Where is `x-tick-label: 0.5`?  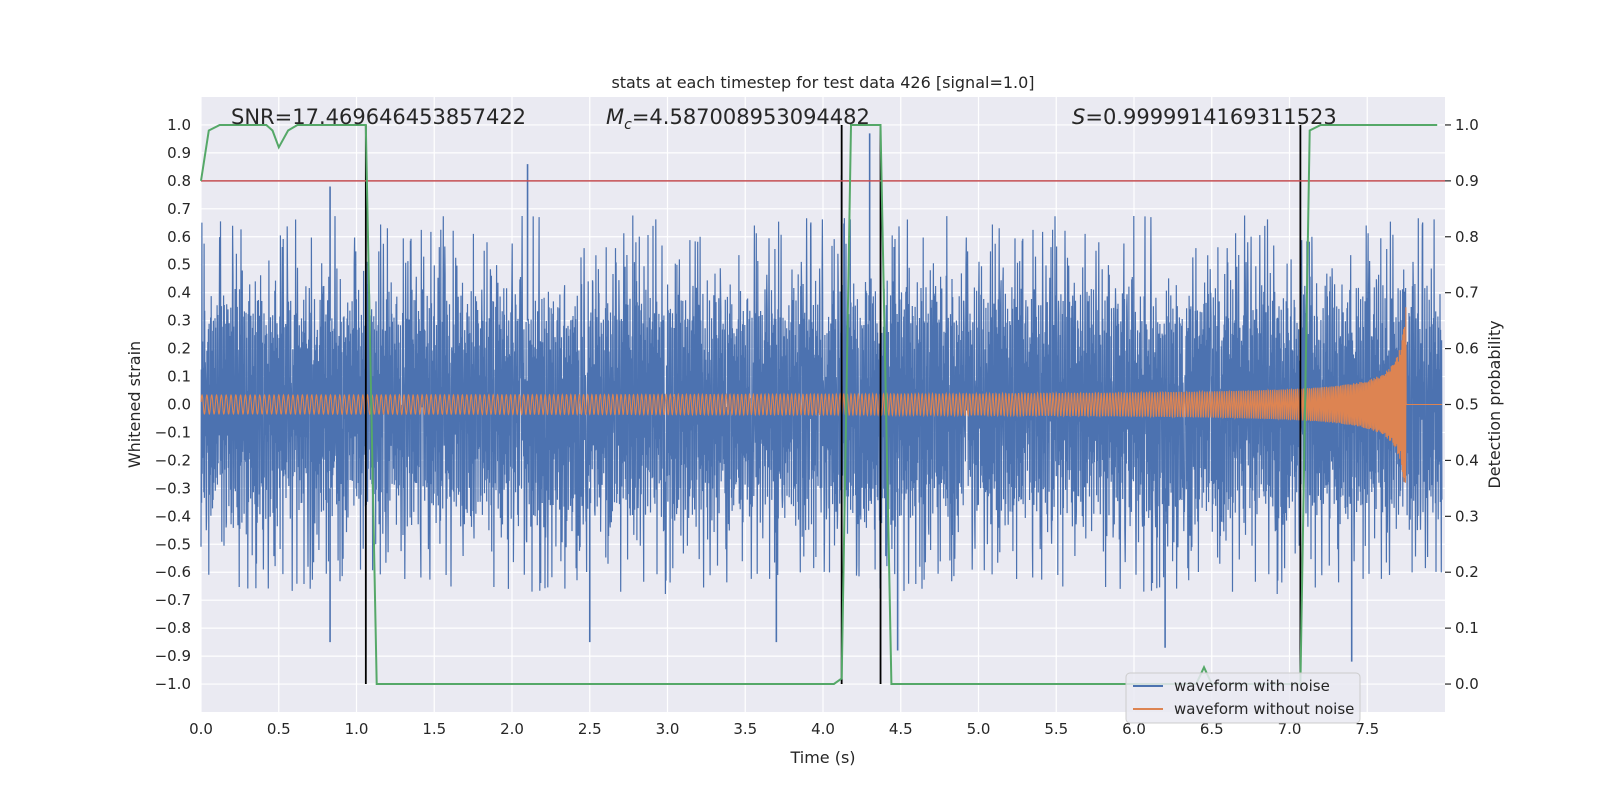
x-tick-label: 0.5 is located at coordinates (279, 729).